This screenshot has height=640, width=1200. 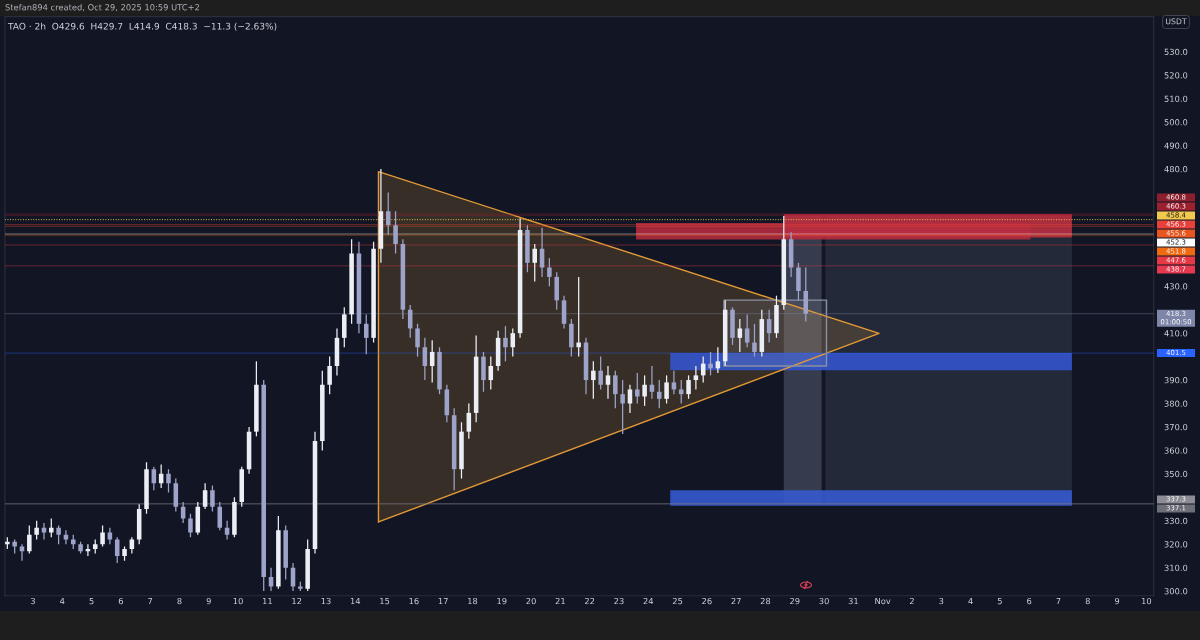 What do you see at coordinates (355, 601) in the screenshot?
I see `x-tick-label: 14` at bounding box center [355, 601].